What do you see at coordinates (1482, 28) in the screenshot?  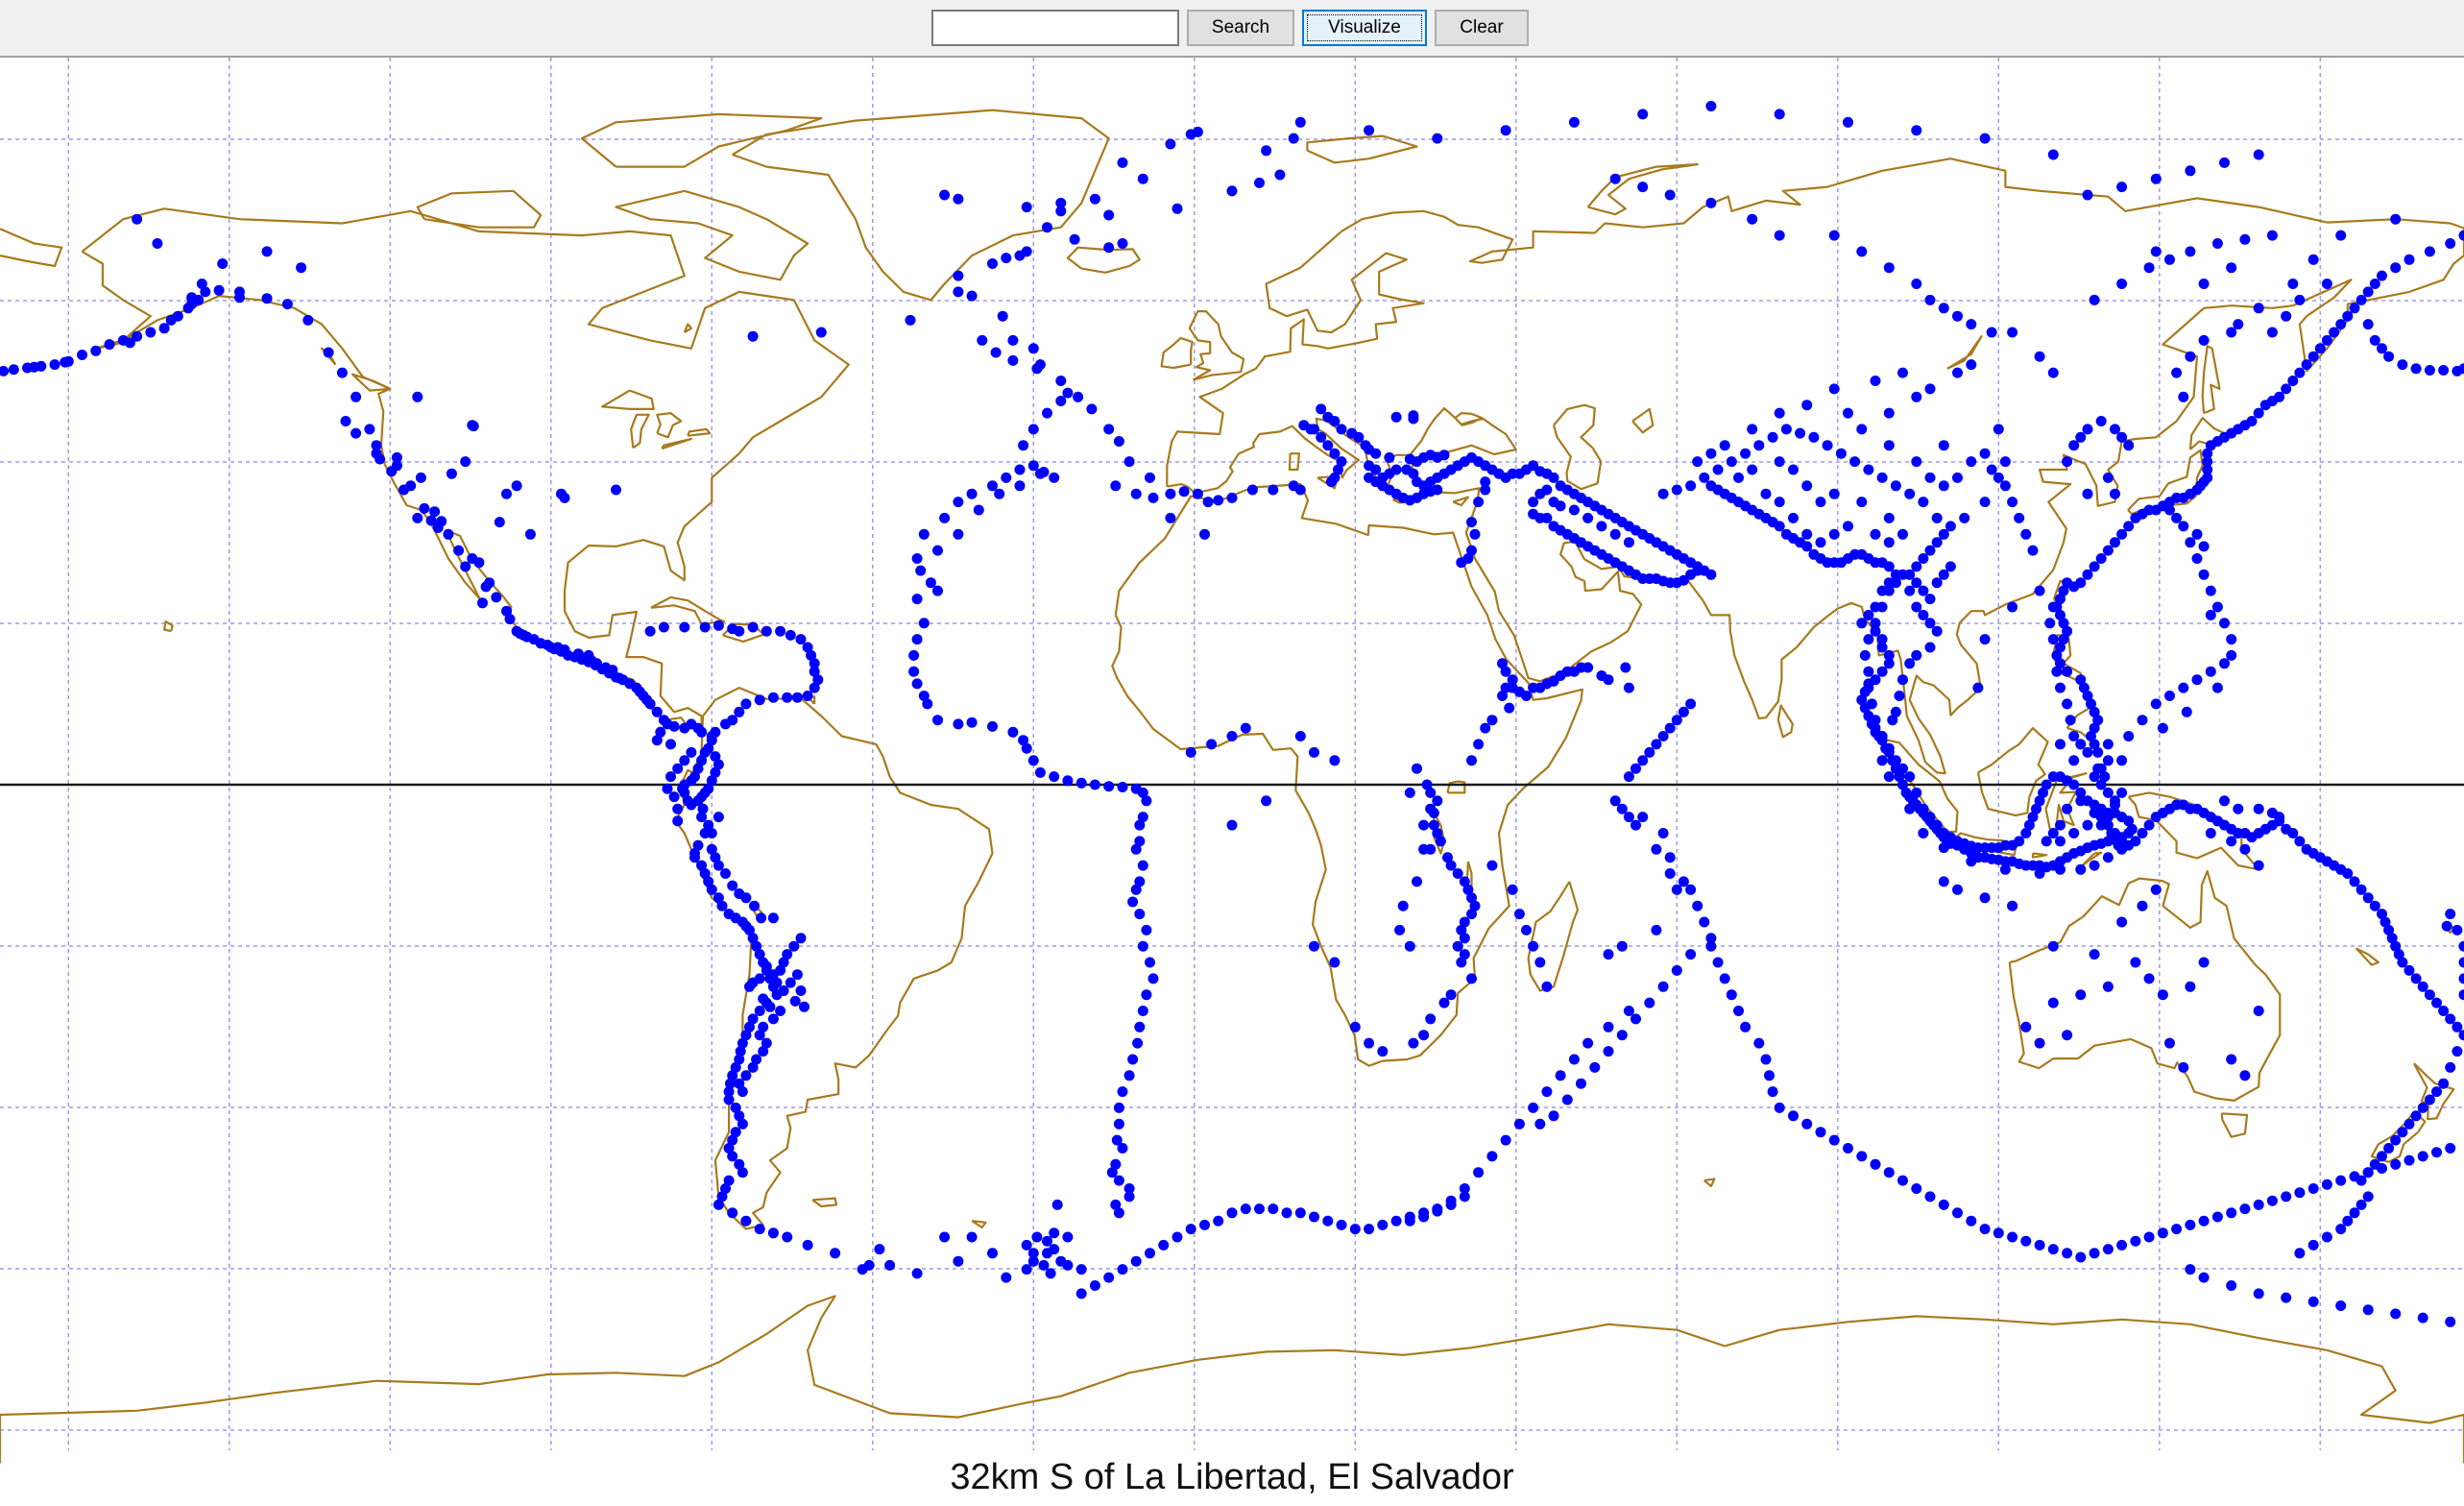 I see `clear-button: Clear` at bounding box center [1482, 28].